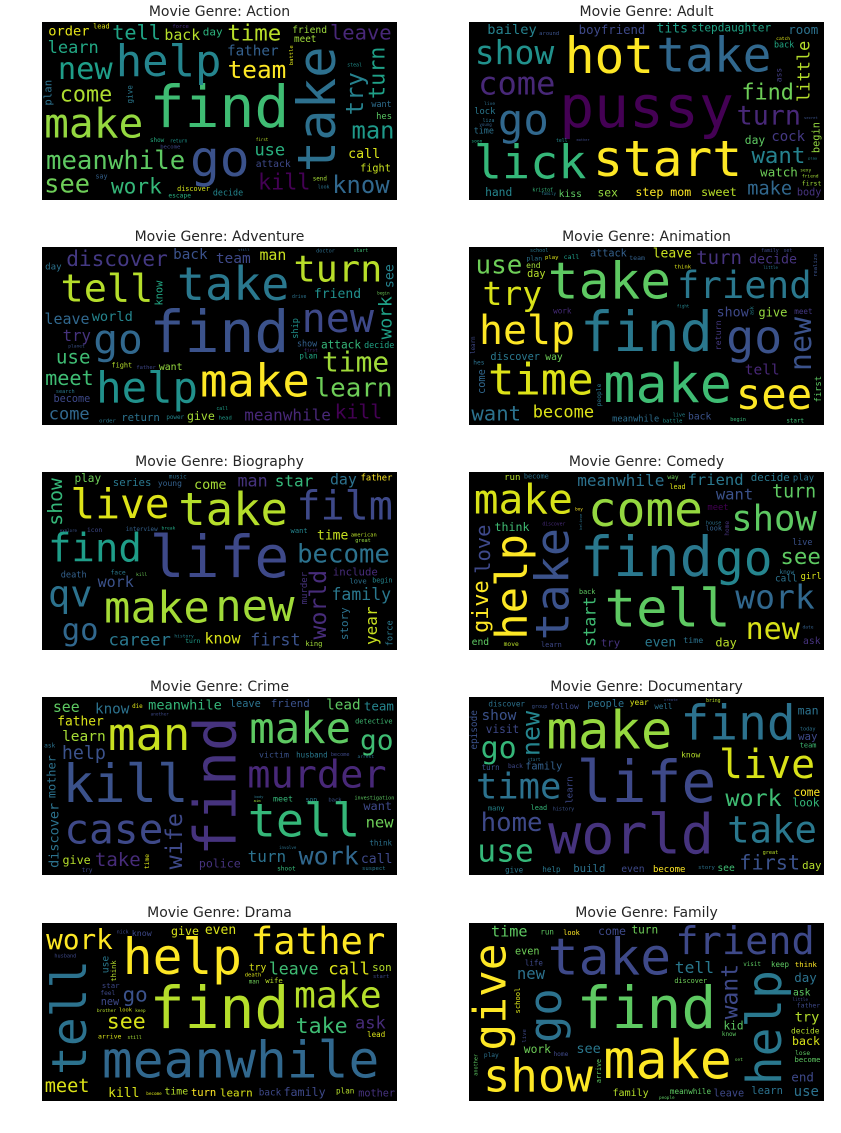  Describe the element at coordinates (808, 746) in the screenshot. I see `cloud-word: team` at that location.